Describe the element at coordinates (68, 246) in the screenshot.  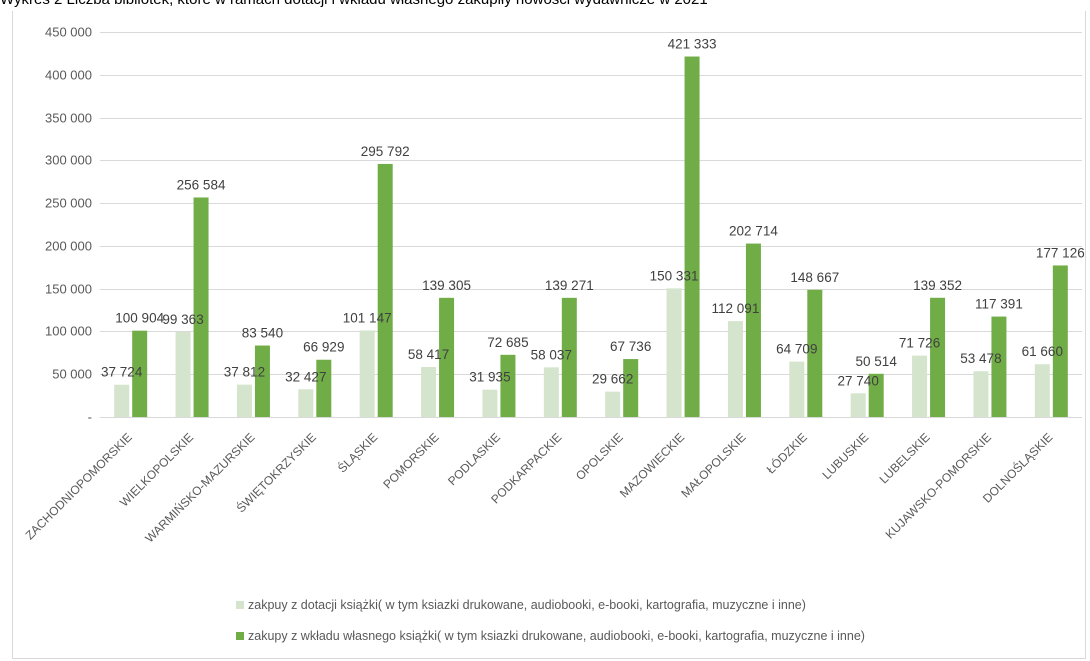
I see `y-tick-label: 200 000` at that location.